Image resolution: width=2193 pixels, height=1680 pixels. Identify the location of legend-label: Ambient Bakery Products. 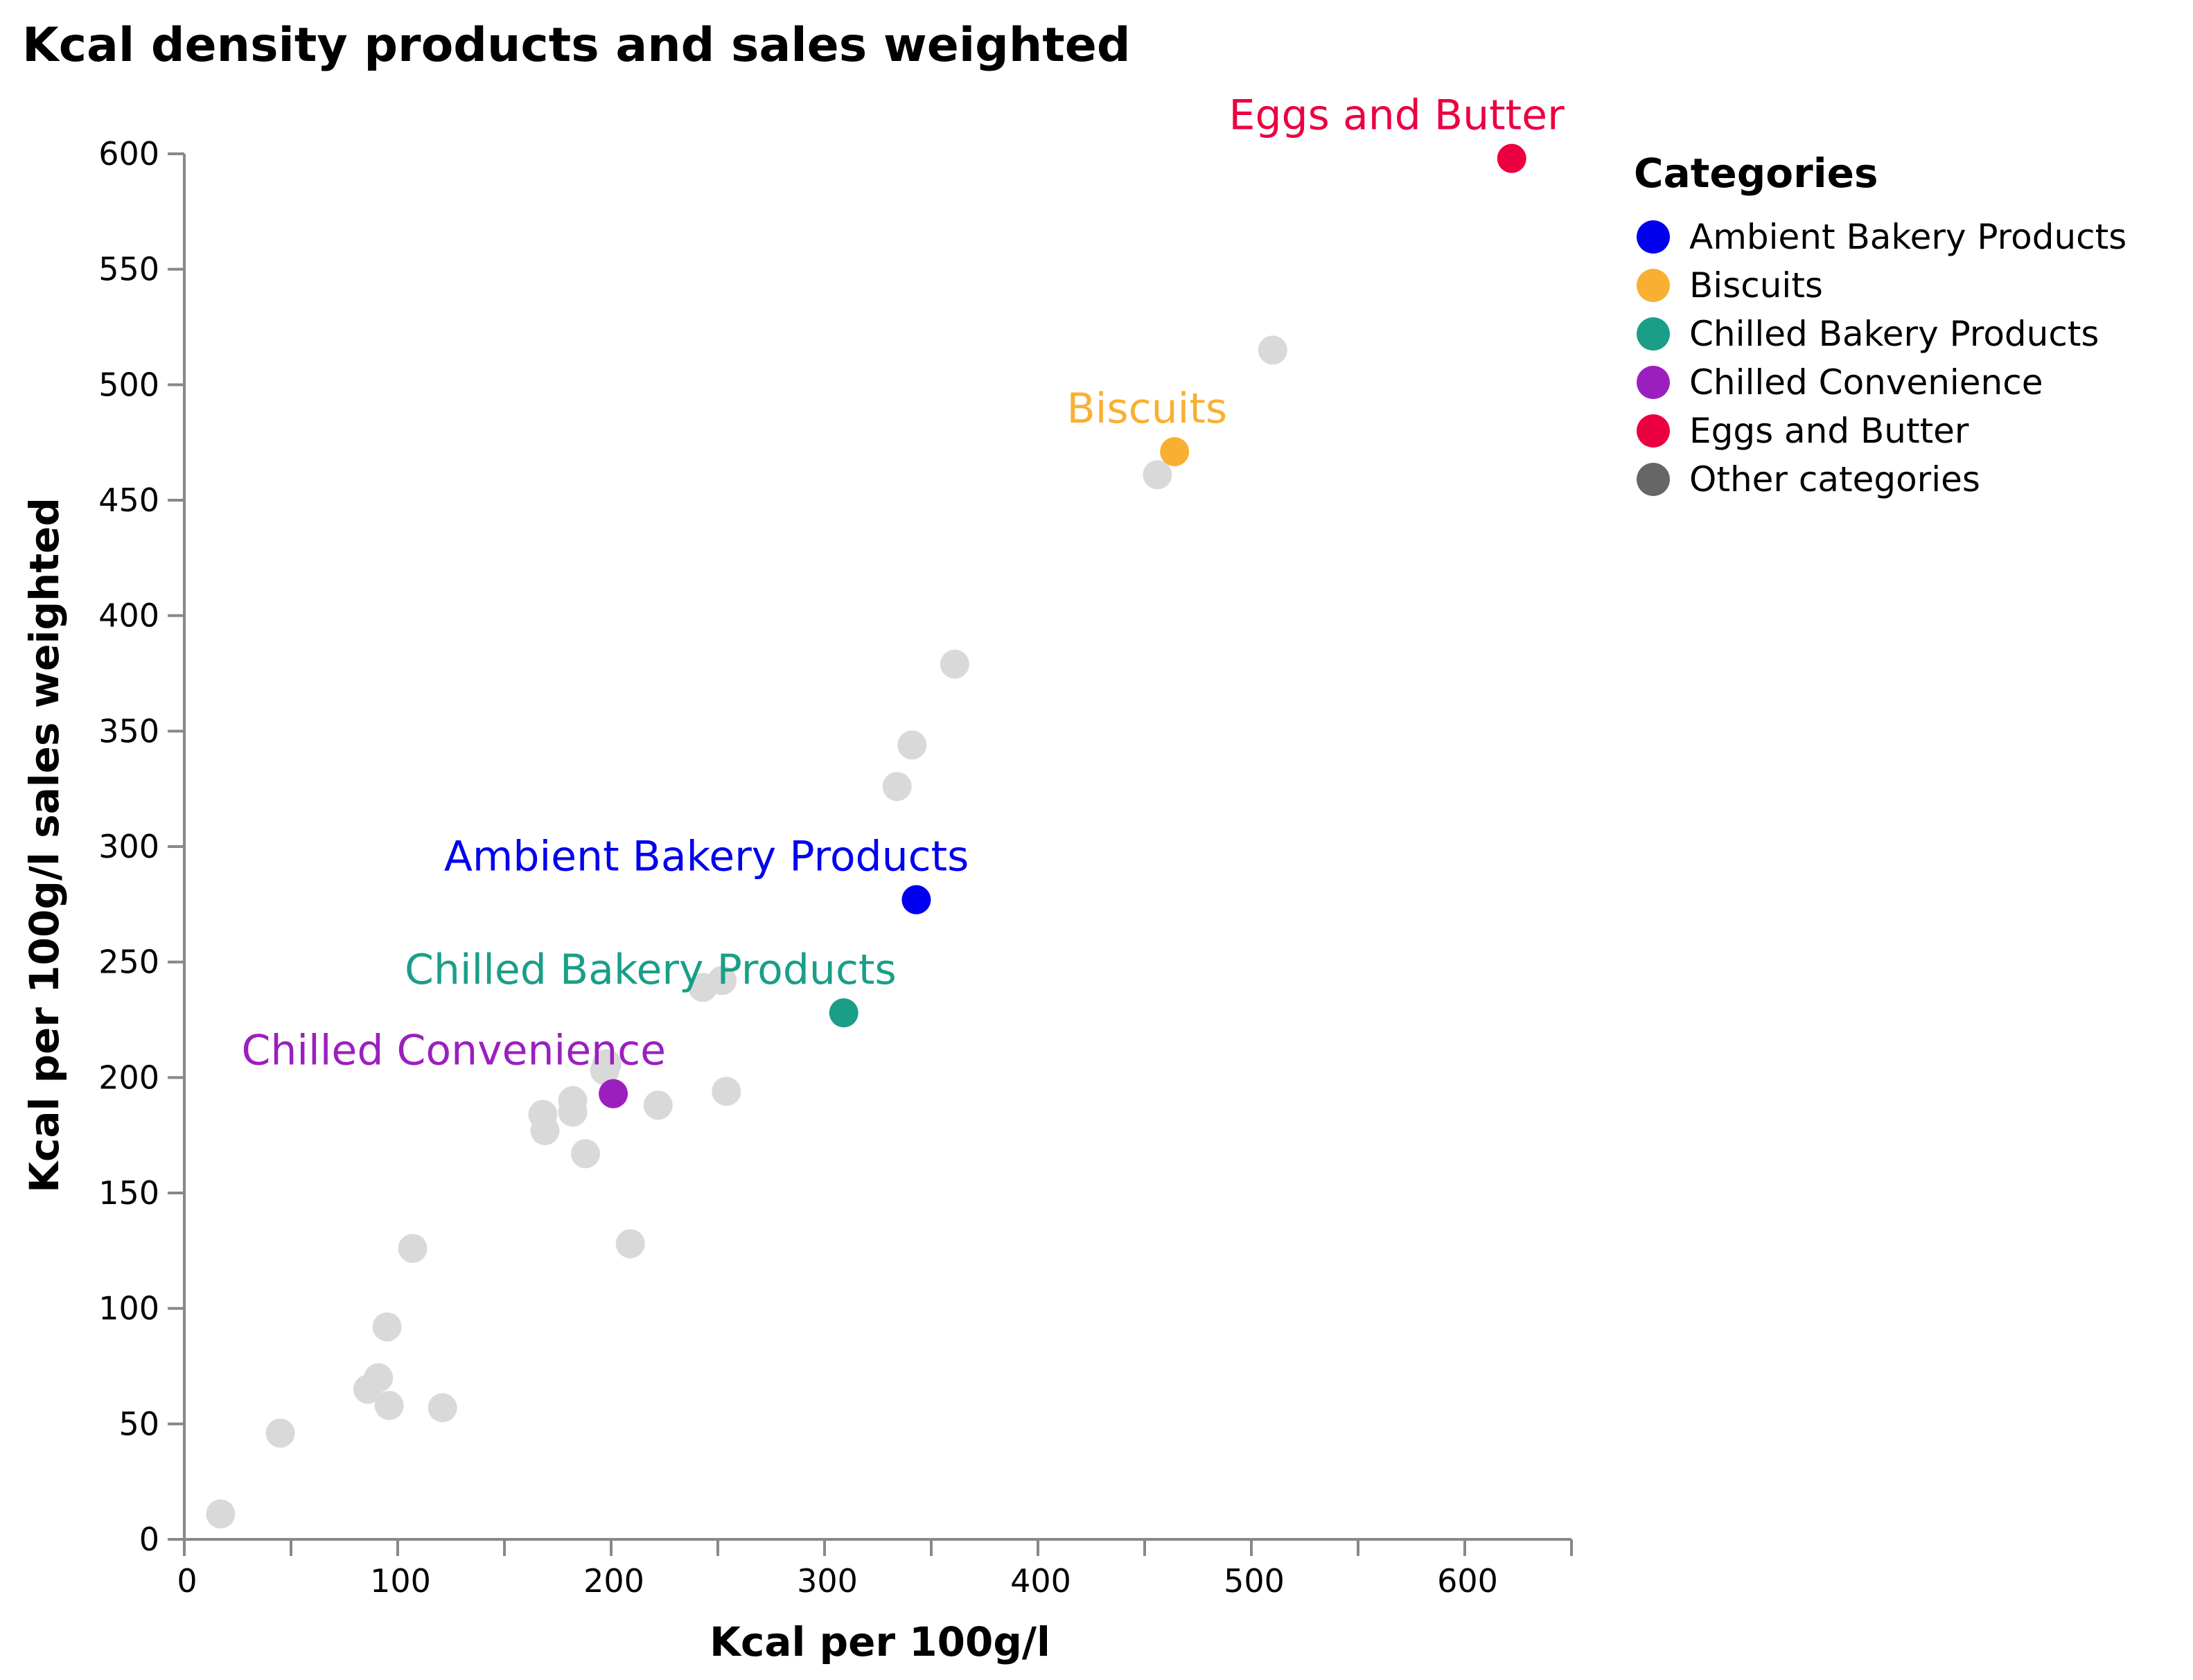
(1908, 237).